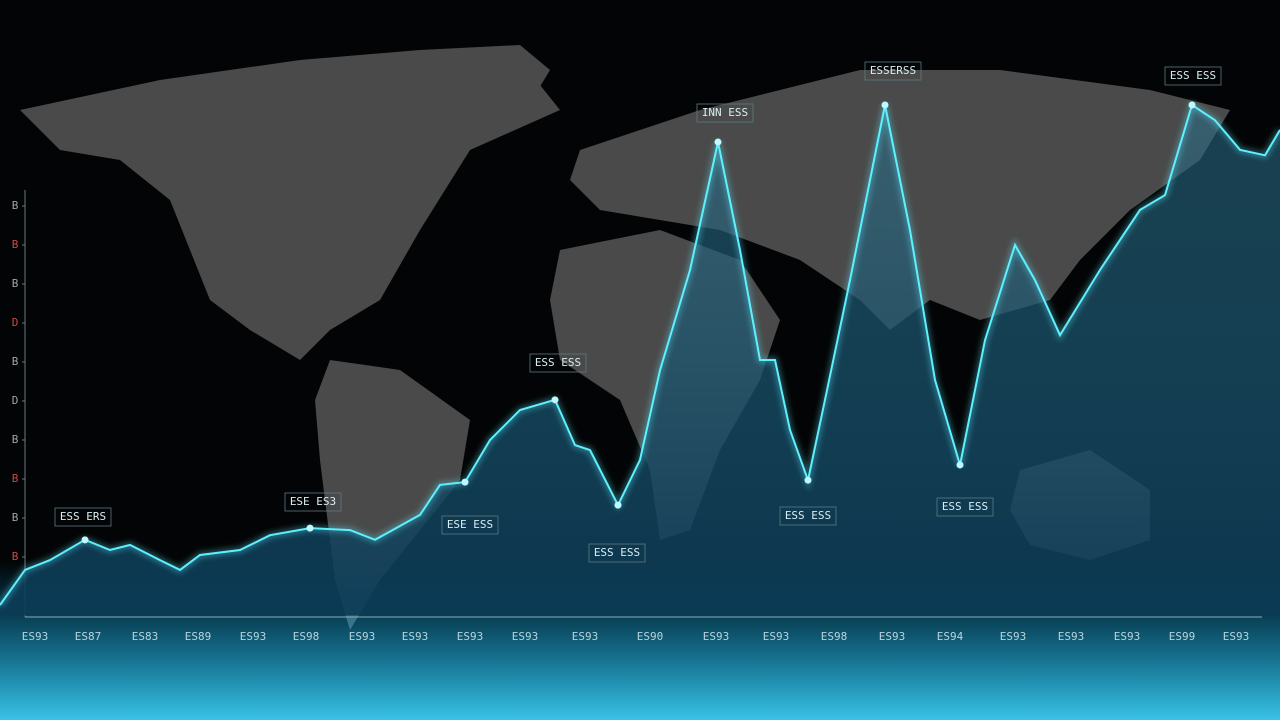  I want to click on annotation: ESSERSS, so click(893, 70).